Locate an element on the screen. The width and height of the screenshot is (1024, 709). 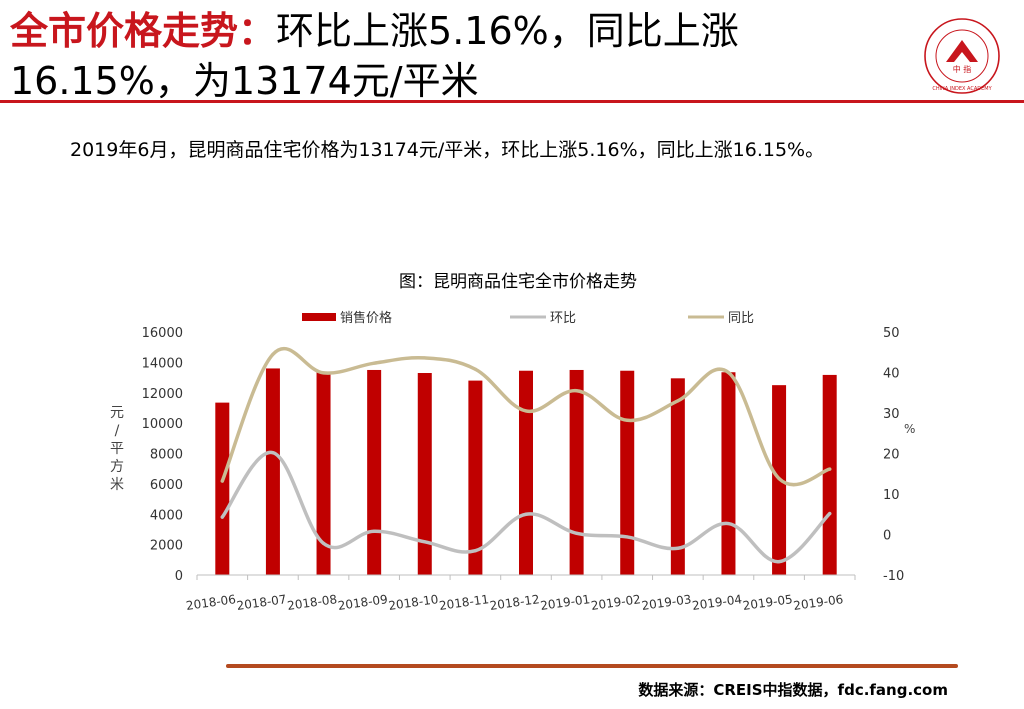
x-tick-label: 2018-07 is located at coordinates (262, 602).